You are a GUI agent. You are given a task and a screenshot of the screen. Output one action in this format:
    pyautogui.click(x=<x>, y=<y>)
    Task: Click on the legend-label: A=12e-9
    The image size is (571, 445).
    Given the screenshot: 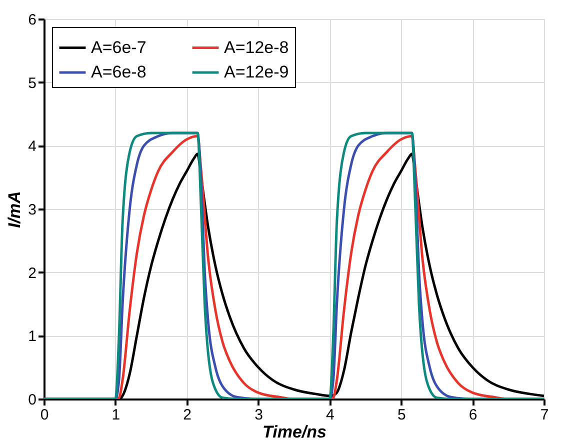 What is the action you would take?
    pyautogui.click(x=256, y=72)
    